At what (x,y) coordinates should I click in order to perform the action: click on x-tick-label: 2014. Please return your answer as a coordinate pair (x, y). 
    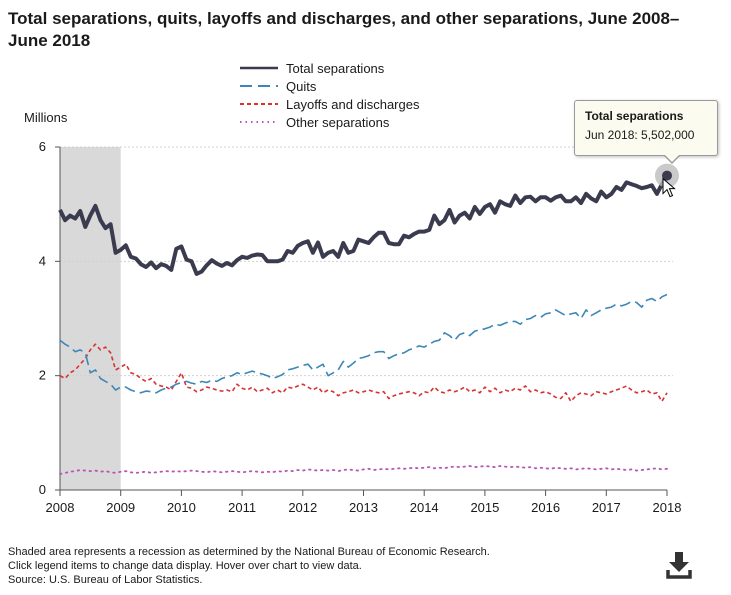
    Looking at the image, I should click on (424, 507).